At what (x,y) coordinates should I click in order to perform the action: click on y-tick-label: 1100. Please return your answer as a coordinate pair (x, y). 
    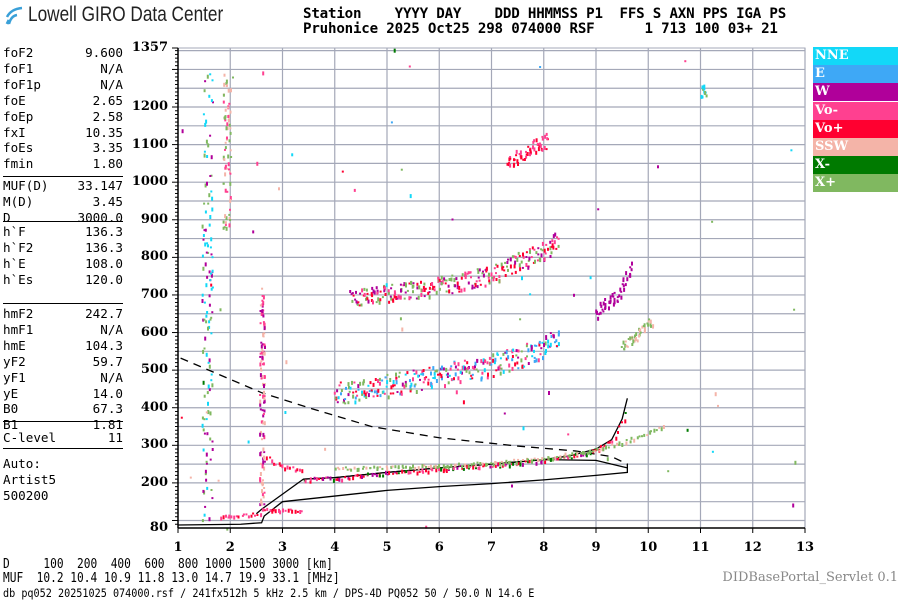
    Looking at the image, I should click on (149, 144).